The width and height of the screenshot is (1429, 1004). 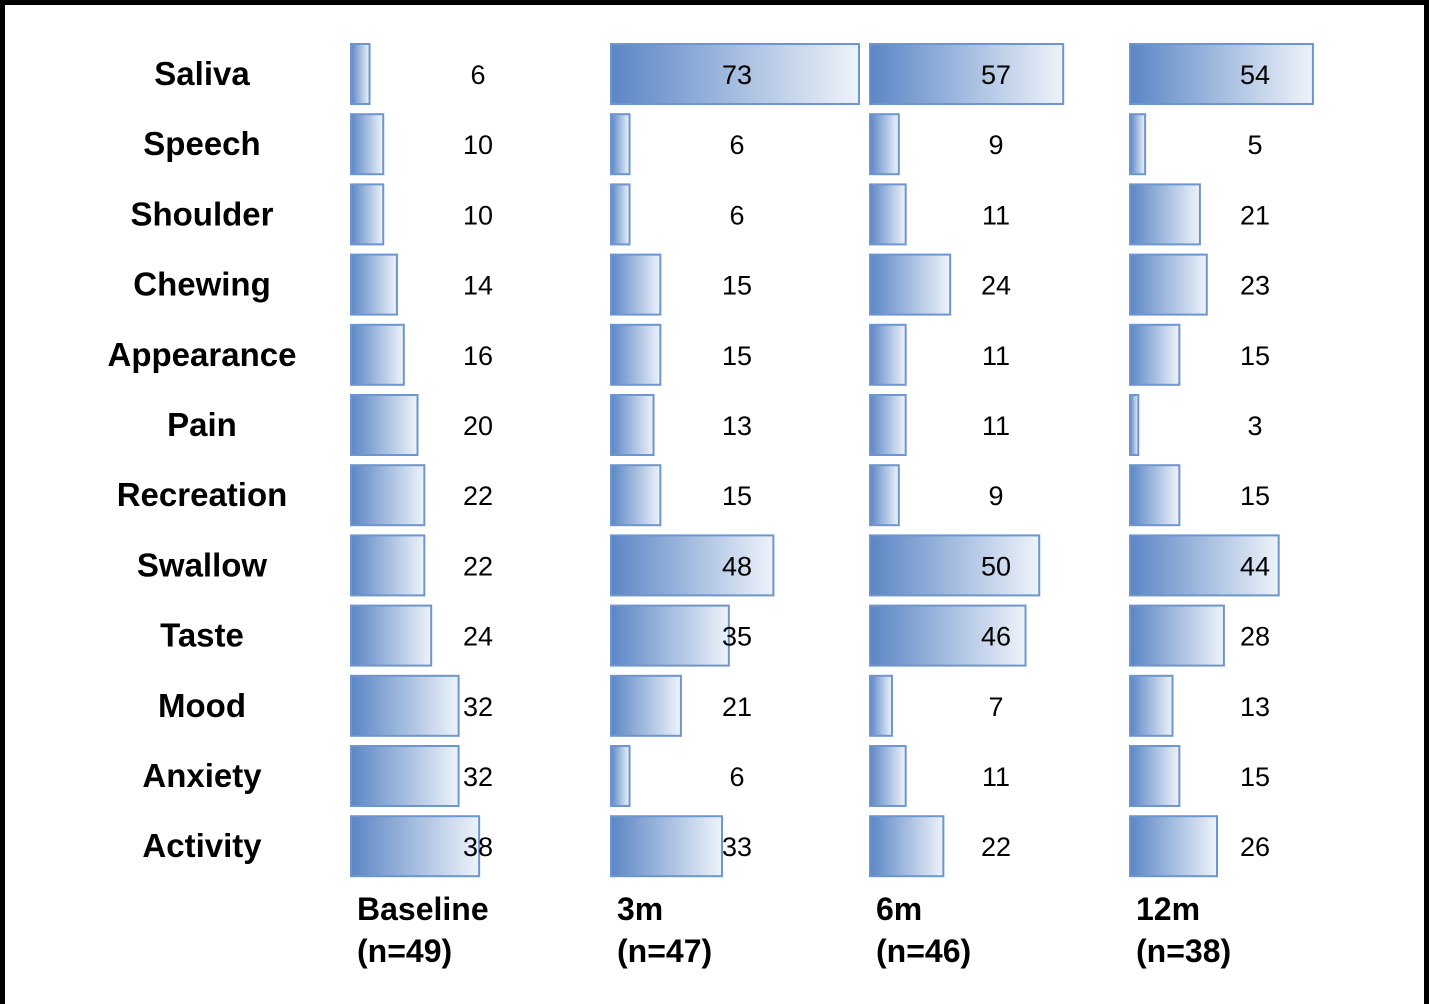 I want to click on bar-12m-speech, so click(x=1138, y=144).